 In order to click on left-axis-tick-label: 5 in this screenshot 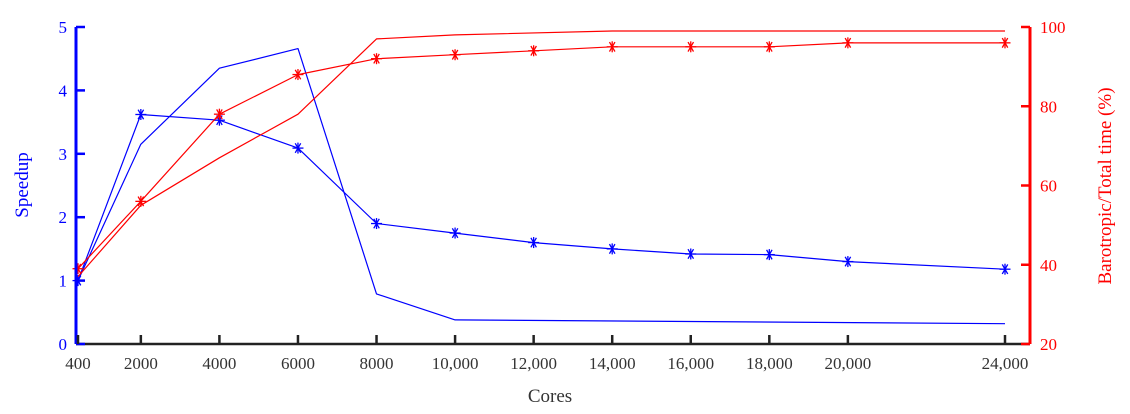, I will do `click(63, 27)`.